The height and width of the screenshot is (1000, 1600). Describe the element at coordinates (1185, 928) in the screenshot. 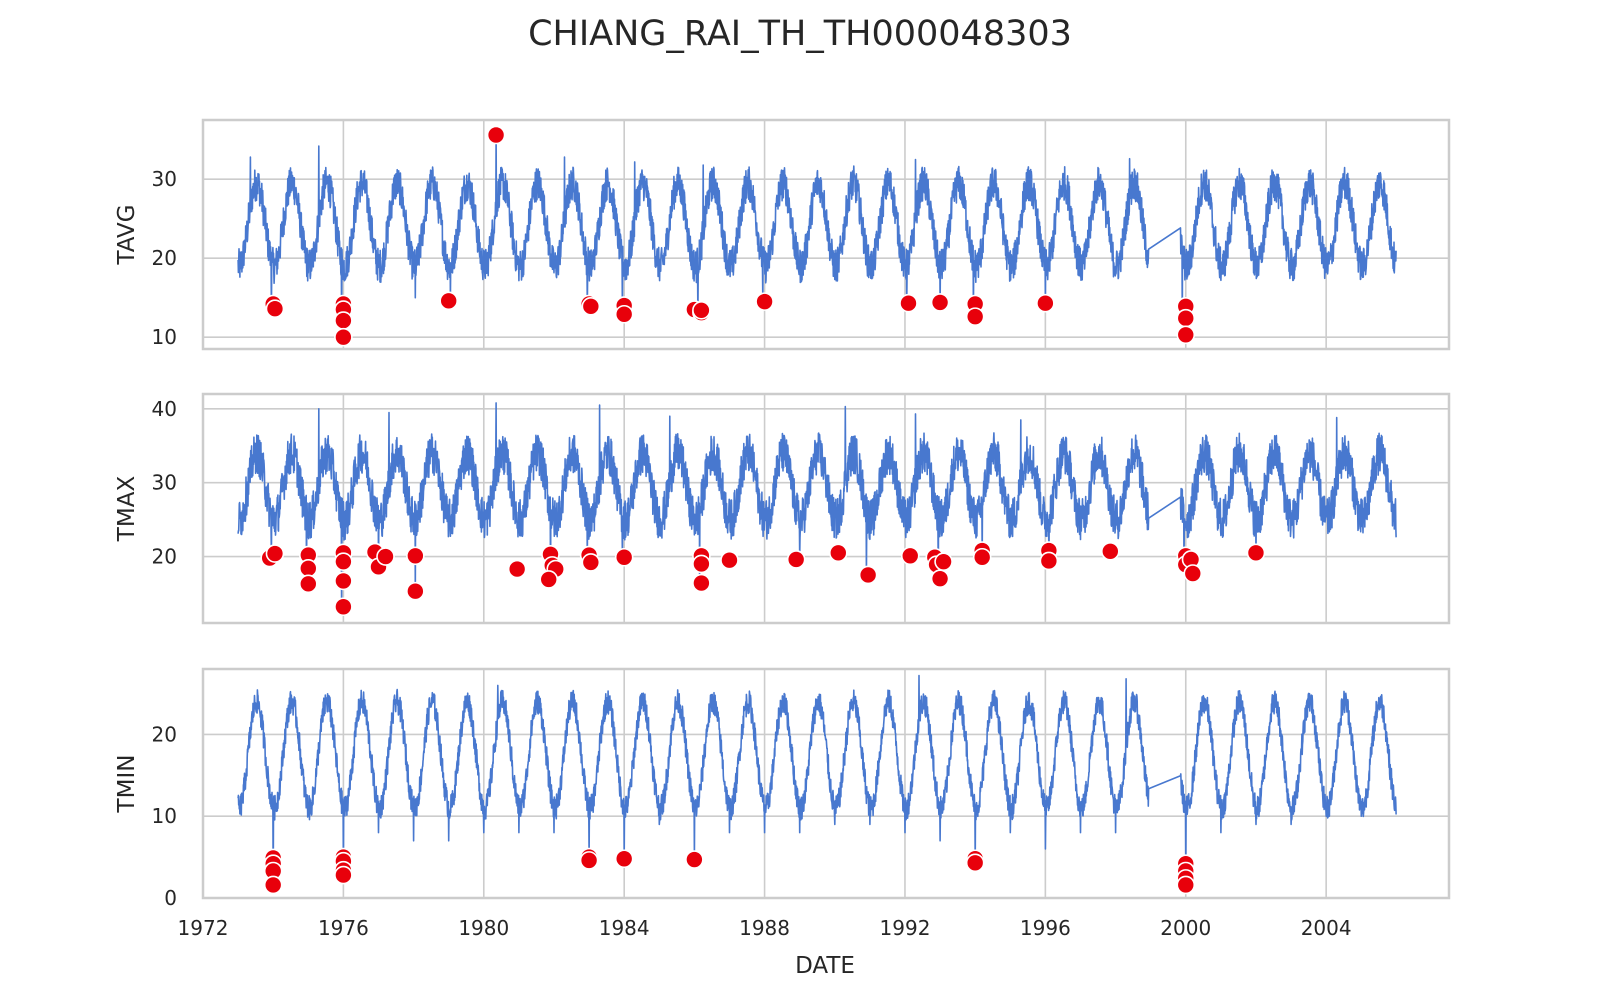

I see `x-tick-label: 2000` at that location.